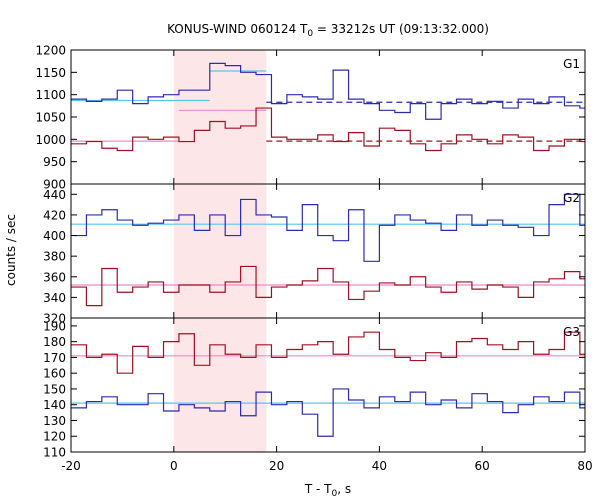 The image size is (600, 500). What do you see at coordinates (276, 466) in the screenshot?
I see `x-tick-label: 20` at bounding box center [276, 466].